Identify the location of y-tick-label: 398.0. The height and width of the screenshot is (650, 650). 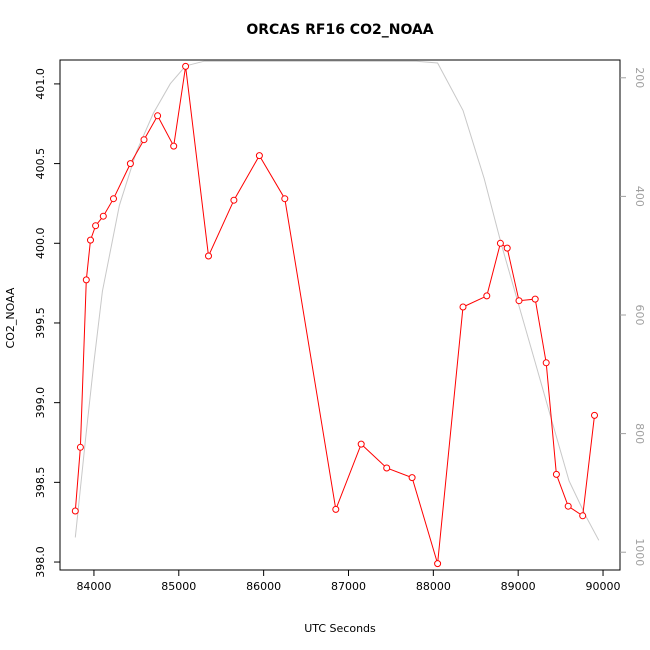
(40, 562).